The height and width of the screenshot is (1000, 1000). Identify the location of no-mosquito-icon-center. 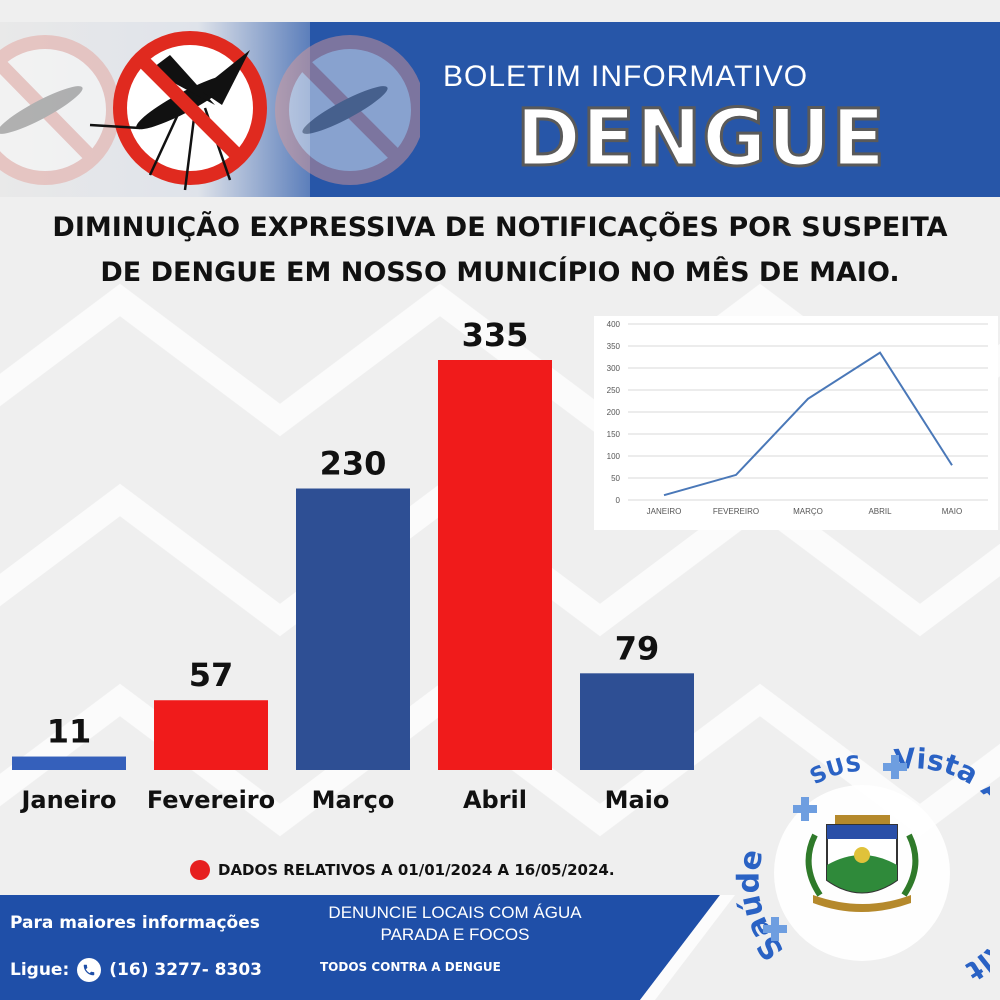
(178, 111).